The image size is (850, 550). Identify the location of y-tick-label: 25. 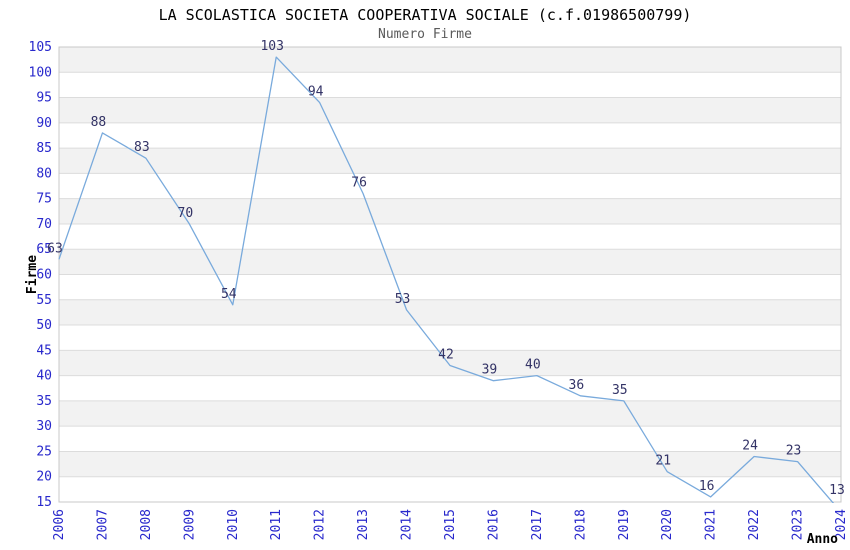
(44, 451).